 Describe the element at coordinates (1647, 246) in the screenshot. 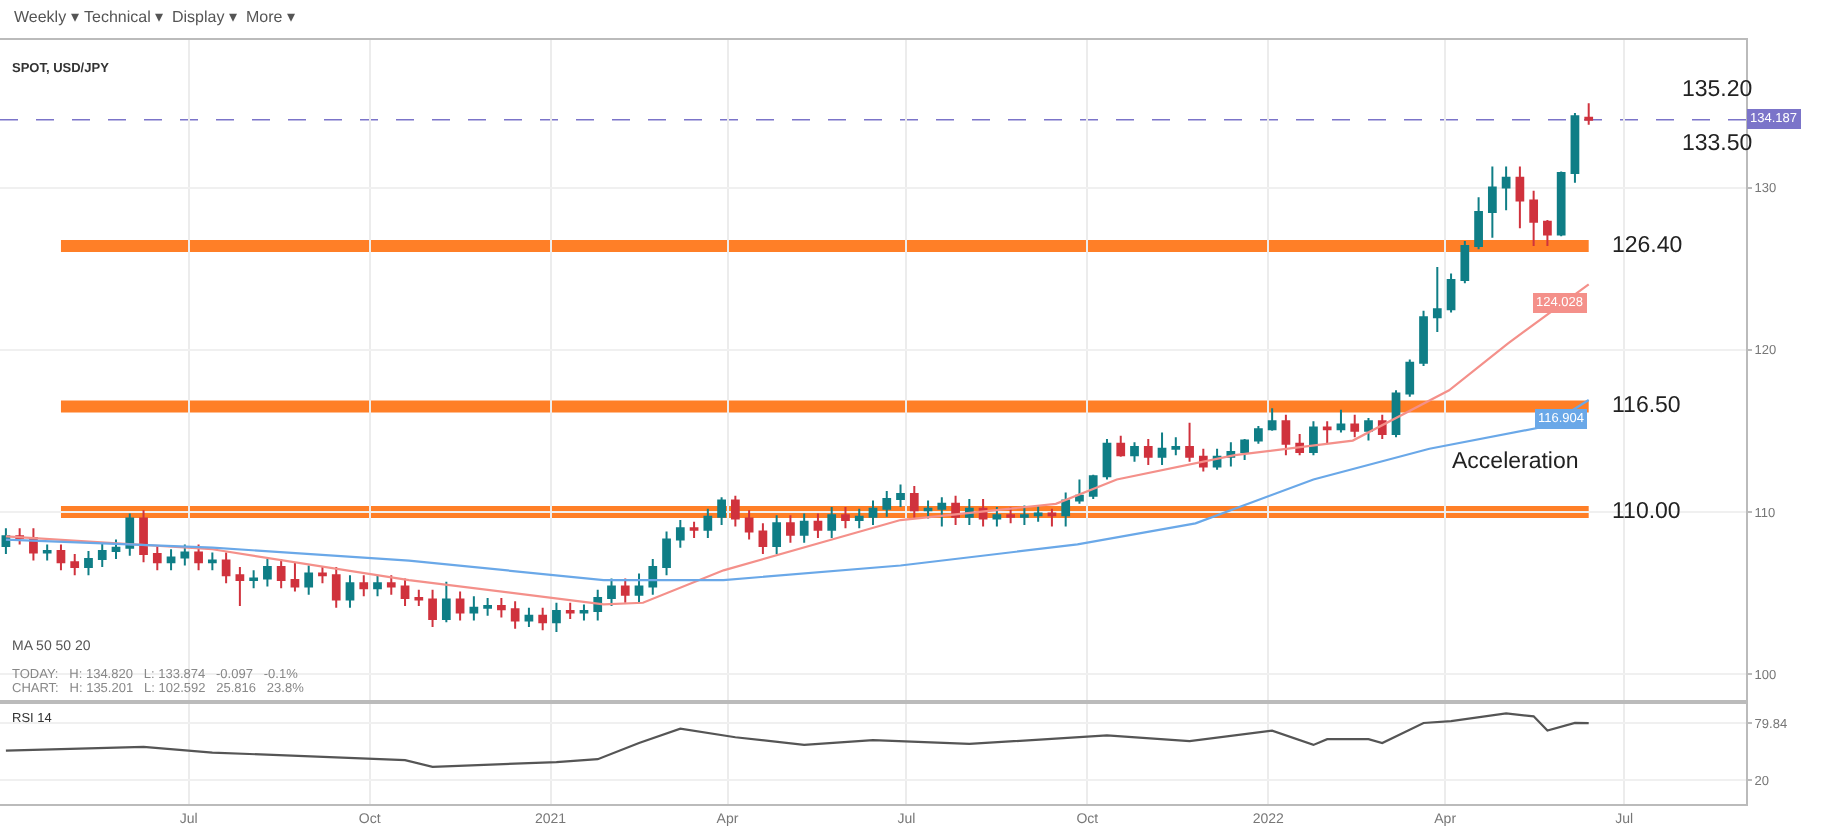

I see `ref-line-label: 126.40` at that location.